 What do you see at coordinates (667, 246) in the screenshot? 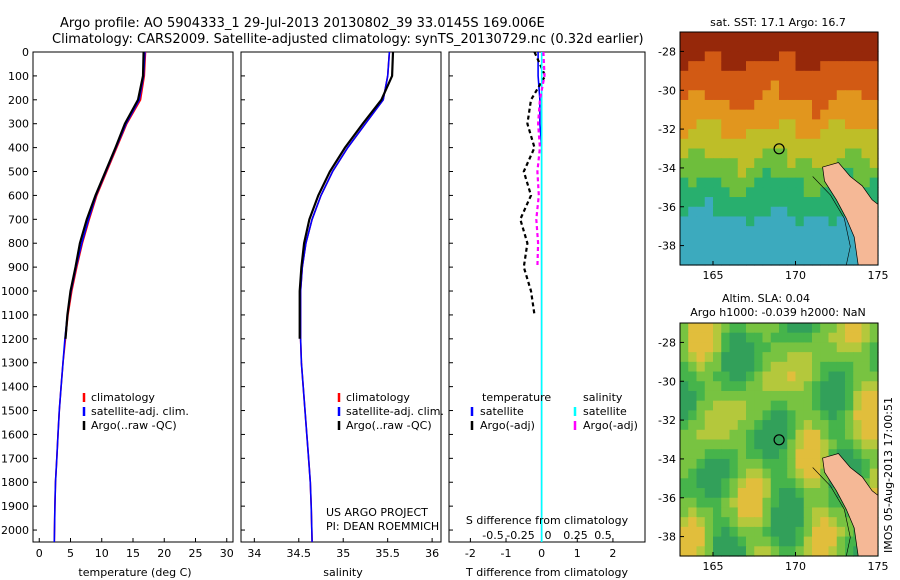
I see `sst-lat-tick-label: -38` at bounding box center [667, 246].